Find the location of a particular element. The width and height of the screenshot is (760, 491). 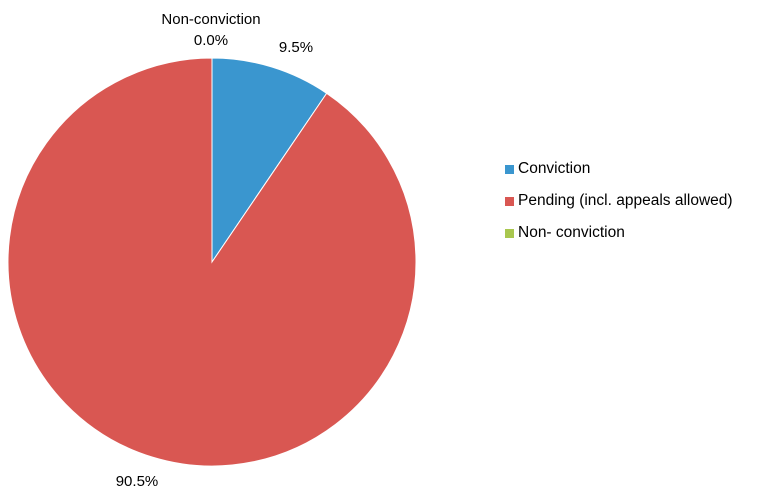

data-label-non-conviction: 0.0% is located at coordinates (211, 40).